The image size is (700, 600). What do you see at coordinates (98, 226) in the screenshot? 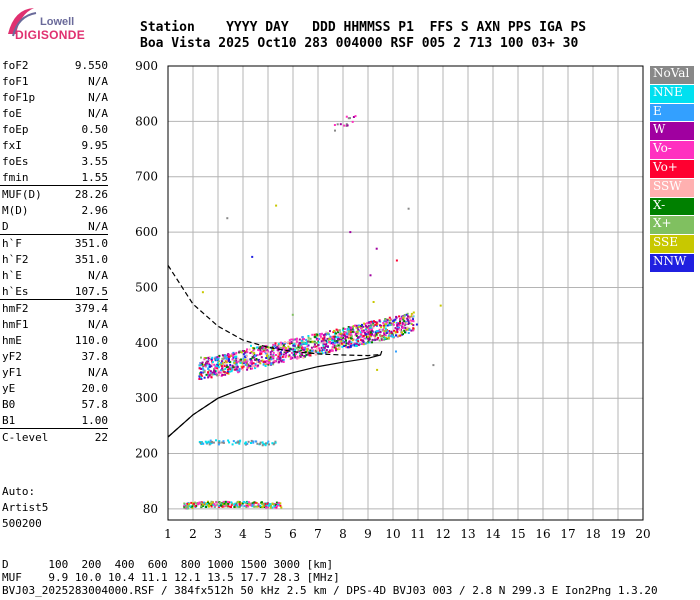
I see `param-value: N/A` at bounding box center [98, 226].